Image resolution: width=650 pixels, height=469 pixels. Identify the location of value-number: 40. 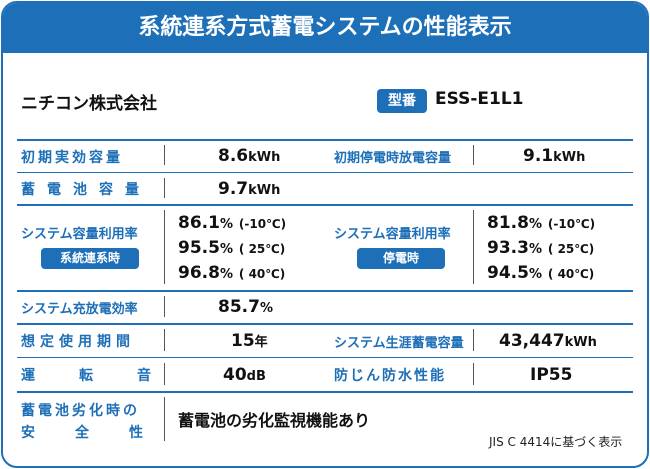
(235, 375).